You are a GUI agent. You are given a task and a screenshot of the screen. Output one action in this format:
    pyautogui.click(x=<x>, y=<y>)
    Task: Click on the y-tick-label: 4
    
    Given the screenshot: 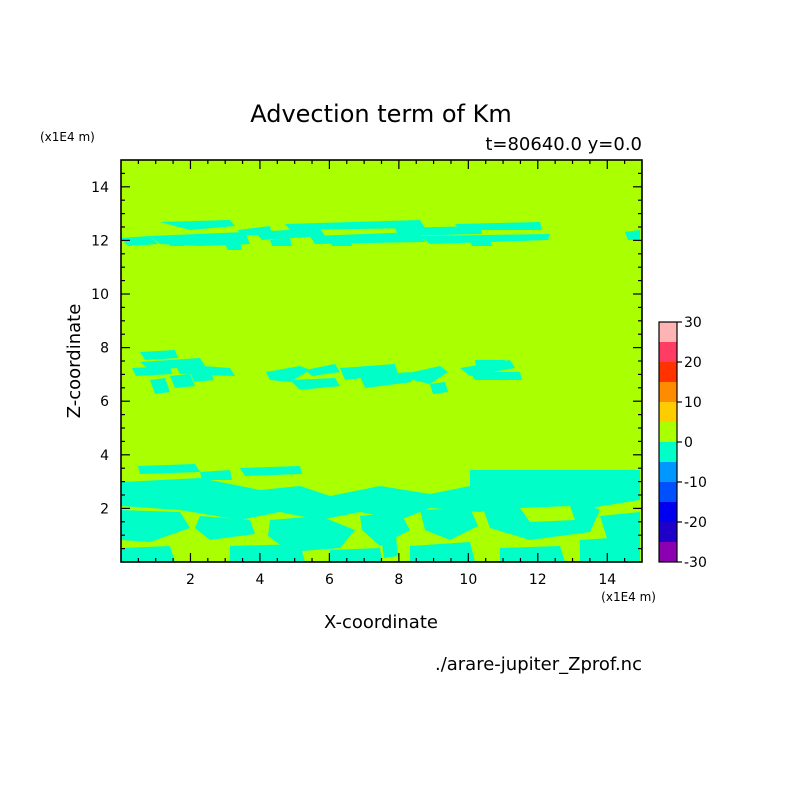 What is the action you would take?
    pyautogui.click(x=104, y=456)
    